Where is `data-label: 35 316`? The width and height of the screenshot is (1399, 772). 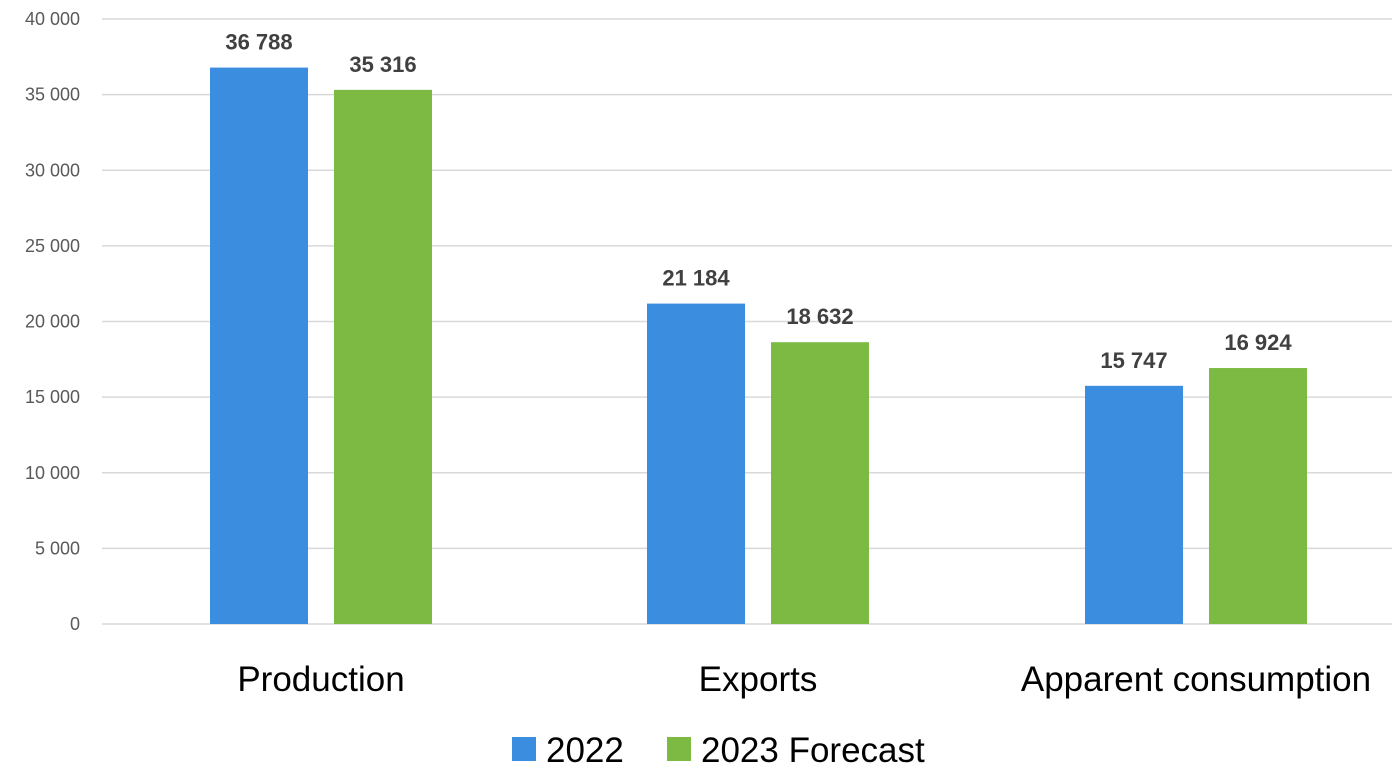 data-label: 35 316 is located at coordinates (382, 64).